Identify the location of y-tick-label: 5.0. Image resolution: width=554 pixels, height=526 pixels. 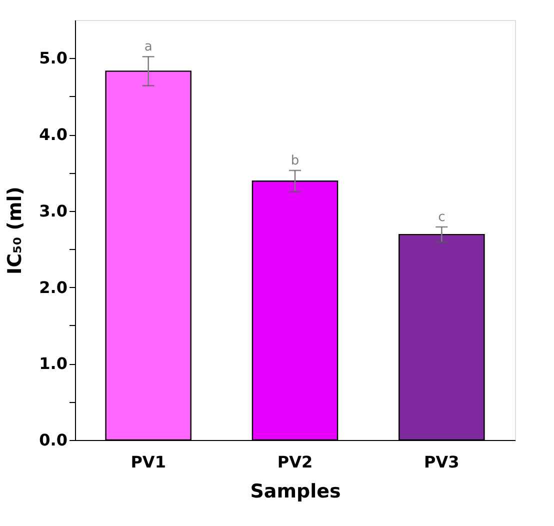
(53, 58).